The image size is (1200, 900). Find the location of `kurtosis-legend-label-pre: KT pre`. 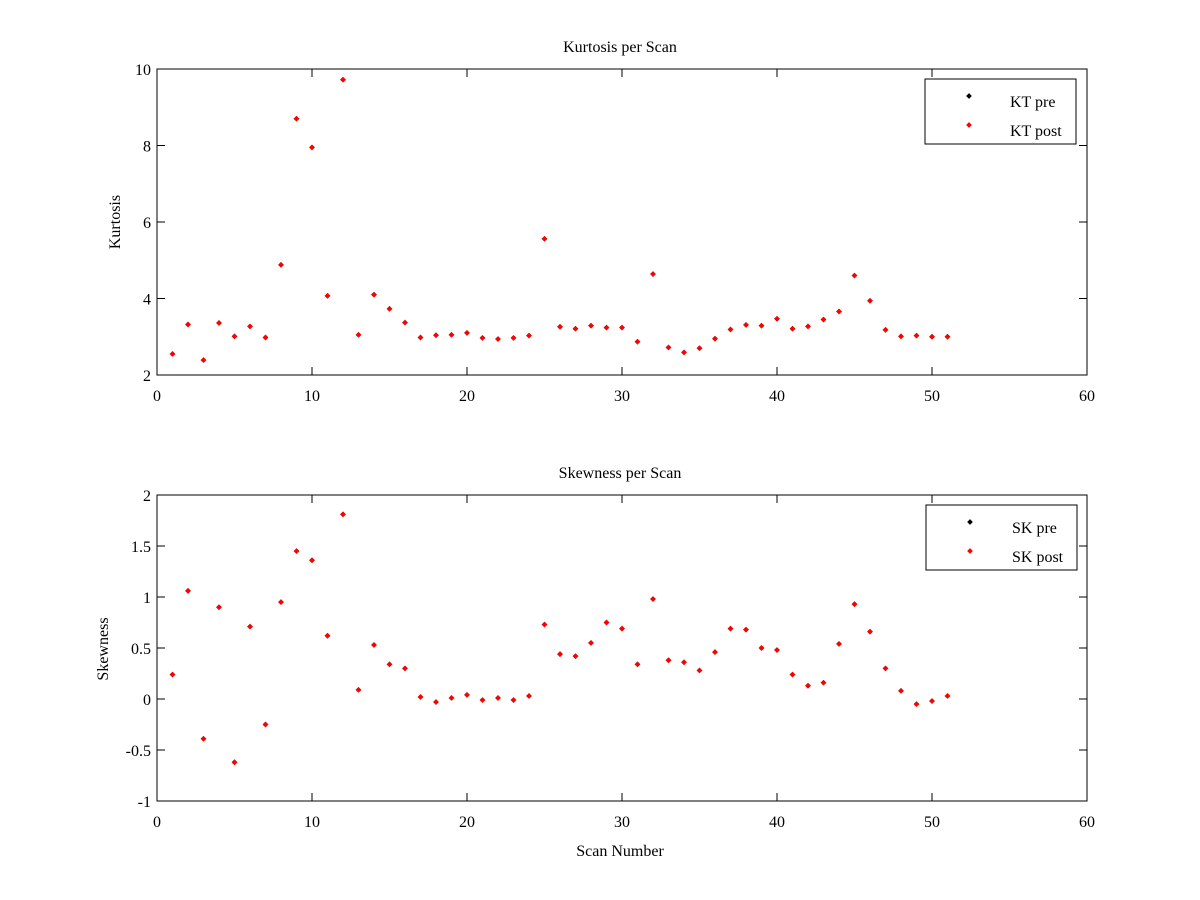

kurtosis-legend-label-pre: KT pre is located at coordinates (1032, 102).